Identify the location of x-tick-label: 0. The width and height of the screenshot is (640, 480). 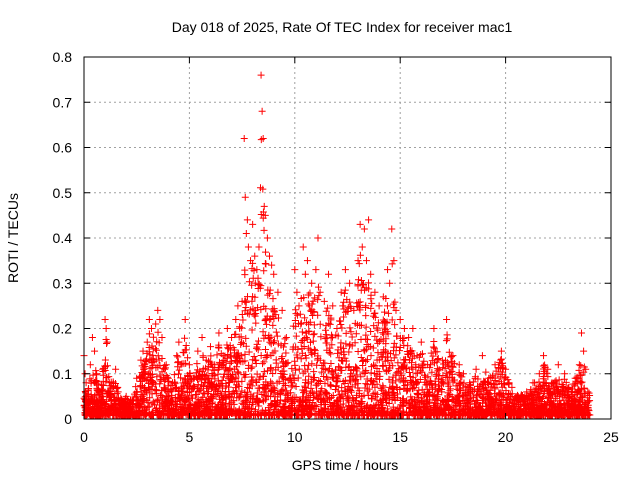
(84, 437).